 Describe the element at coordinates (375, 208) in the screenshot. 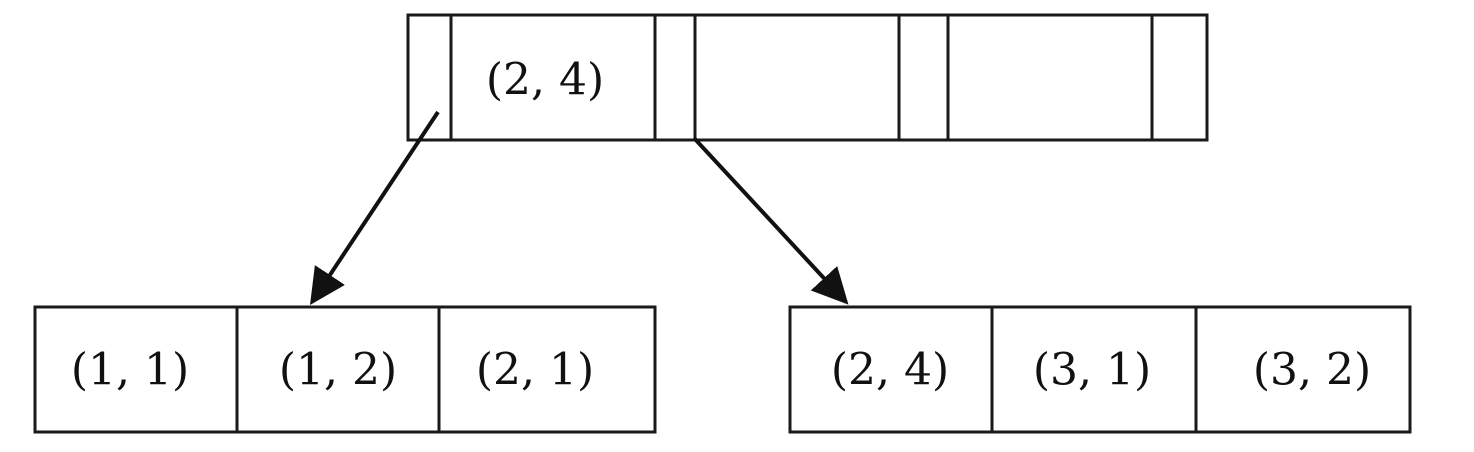

I see `pointer-arrow-left` at that location.